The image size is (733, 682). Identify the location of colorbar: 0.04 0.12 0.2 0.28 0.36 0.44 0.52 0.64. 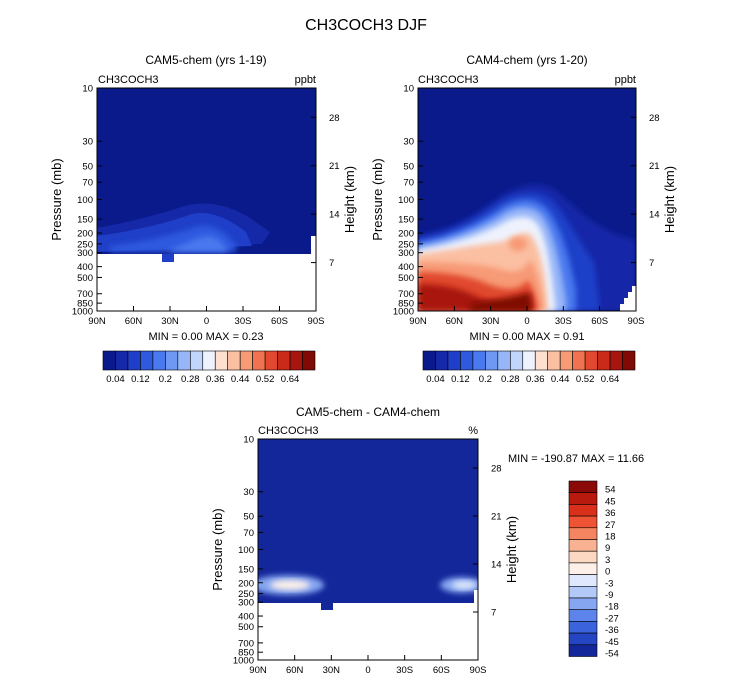
(209, 367).